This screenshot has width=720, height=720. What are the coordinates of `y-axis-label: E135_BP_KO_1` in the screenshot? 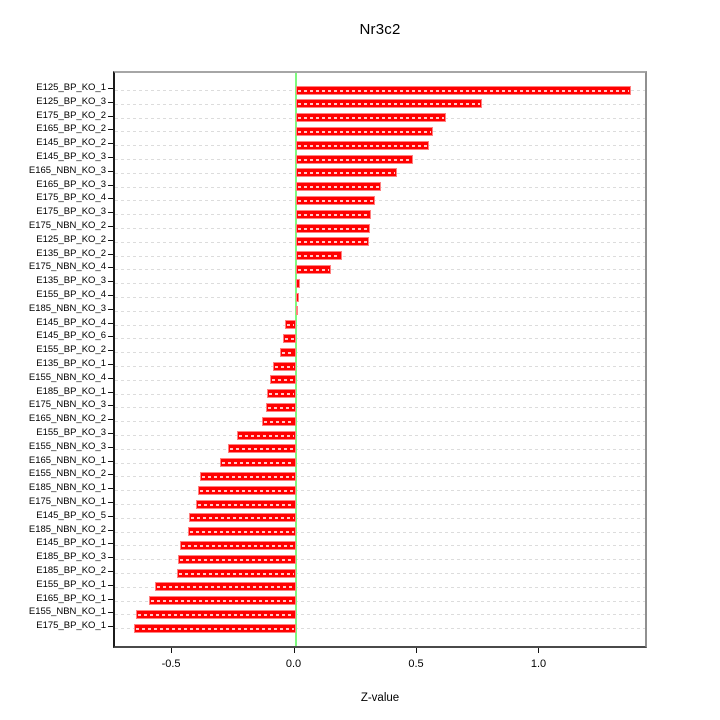 It's located at (71, 363).